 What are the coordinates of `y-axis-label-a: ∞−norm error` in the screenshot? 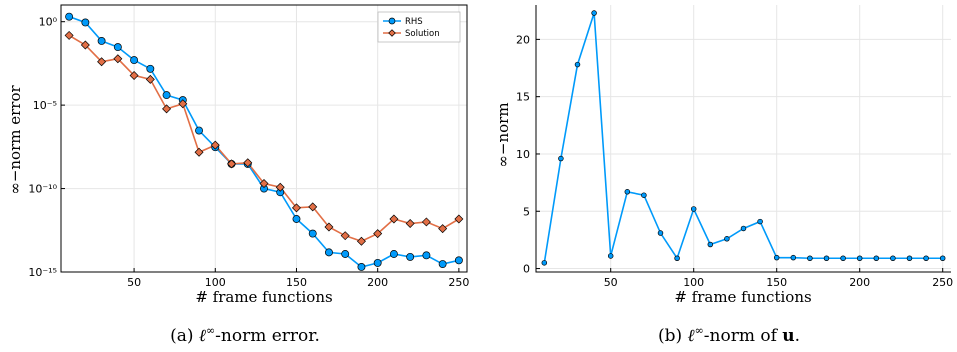 It's located at (15, 140).